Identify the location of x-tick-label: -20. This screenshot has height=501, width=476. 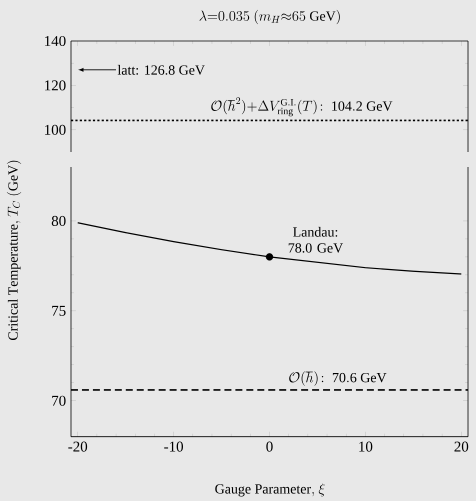
(78, 447).